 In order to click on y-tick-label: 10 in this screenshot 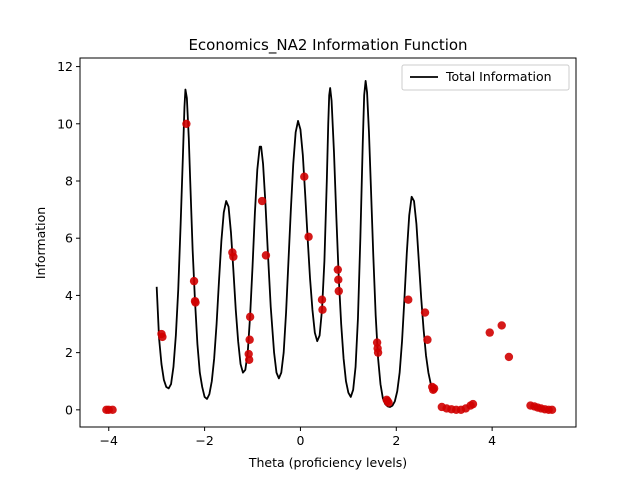, I will do `click(65, 123)`.